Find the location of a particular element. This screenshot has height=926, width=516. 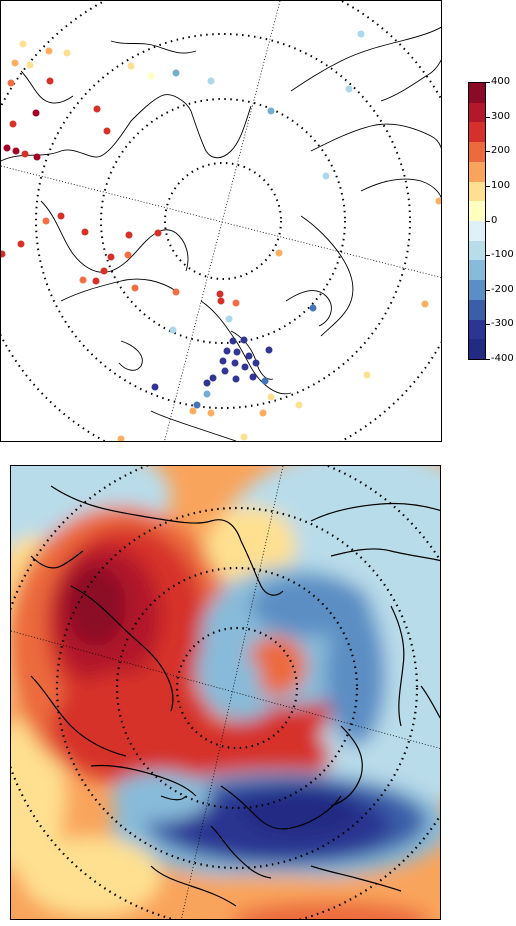

colorbar-tick-label: 0 is located at coordinates (494, 220).